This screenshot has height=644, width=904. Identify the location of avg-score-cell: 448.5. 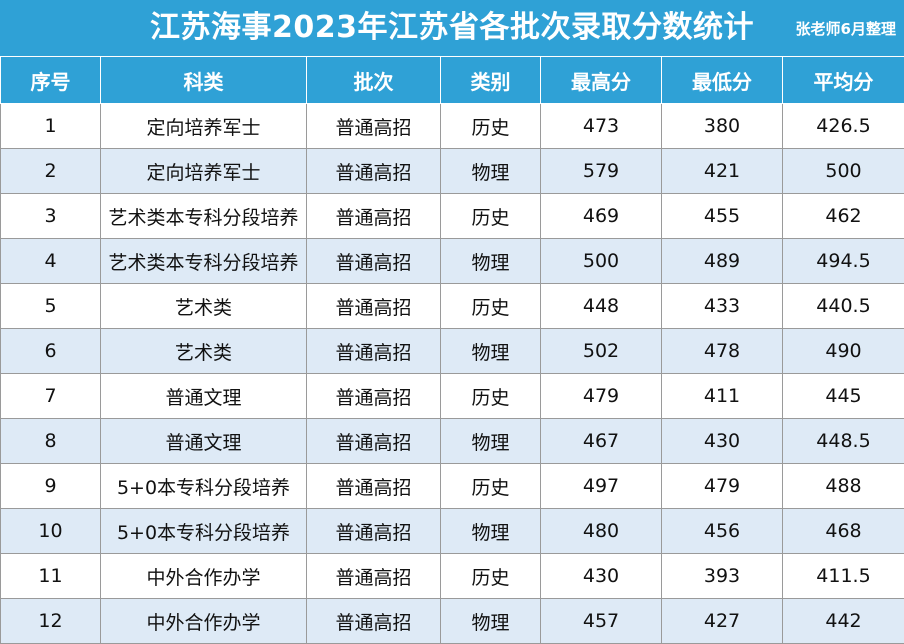
(843, 441).